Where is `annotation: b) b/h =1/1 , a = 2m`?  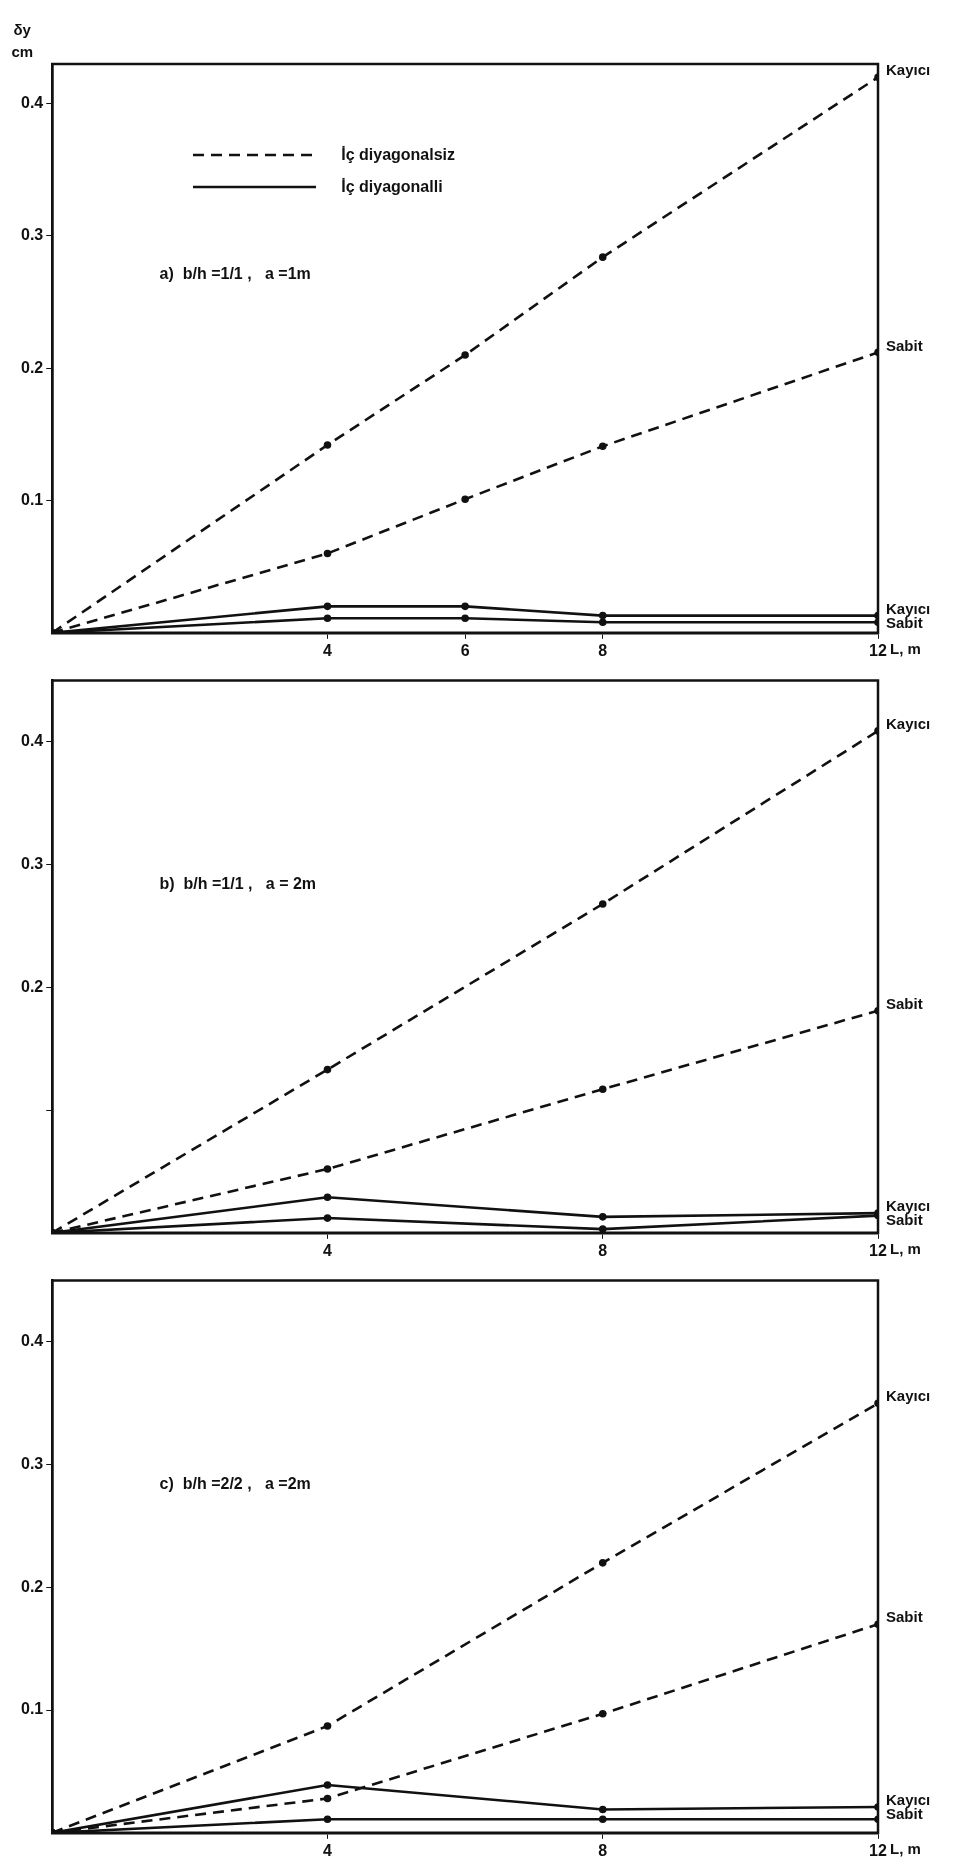
annotation: b) b/h =1/1 , a = 2m is located at coordinates (238, 884).